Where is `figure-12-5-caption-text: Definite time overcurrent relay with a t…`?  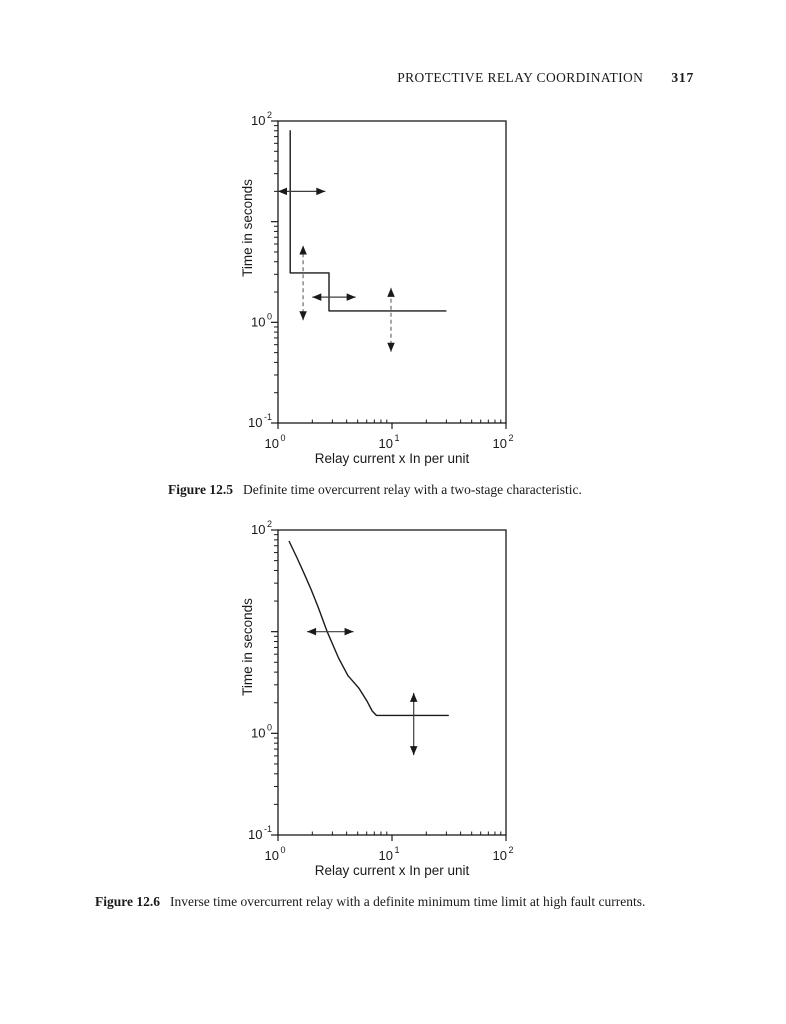
figure-12-5-caption-text: Definite time overcurrent relay with a t… is located at coordinates (412, 489).